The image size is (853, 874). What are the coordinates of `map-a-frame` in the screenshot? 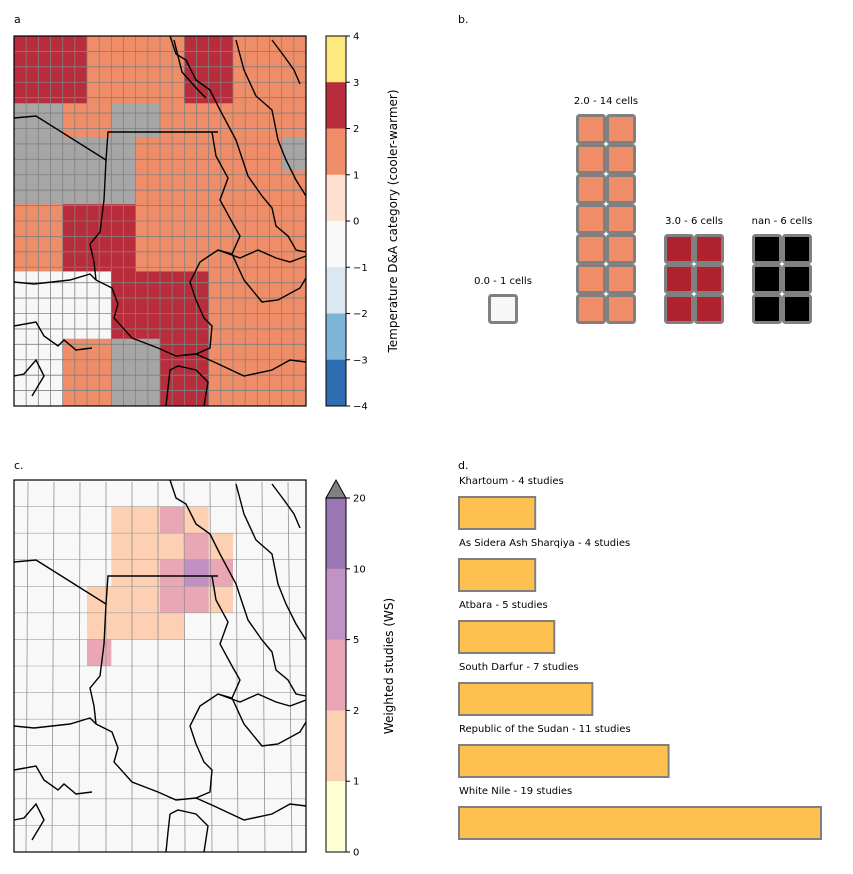 It's located at (160, 221).